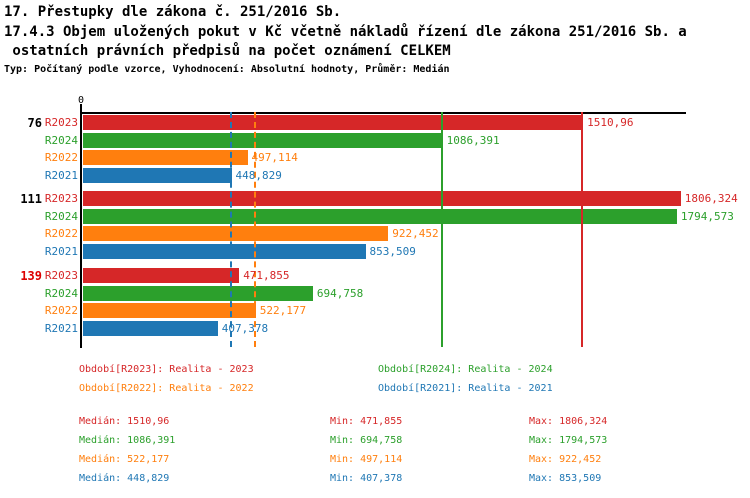 Image resolution: width=750 pixels, height=498 pixels. I want to click on bar-value-label: 407,378, so click(245, 328).